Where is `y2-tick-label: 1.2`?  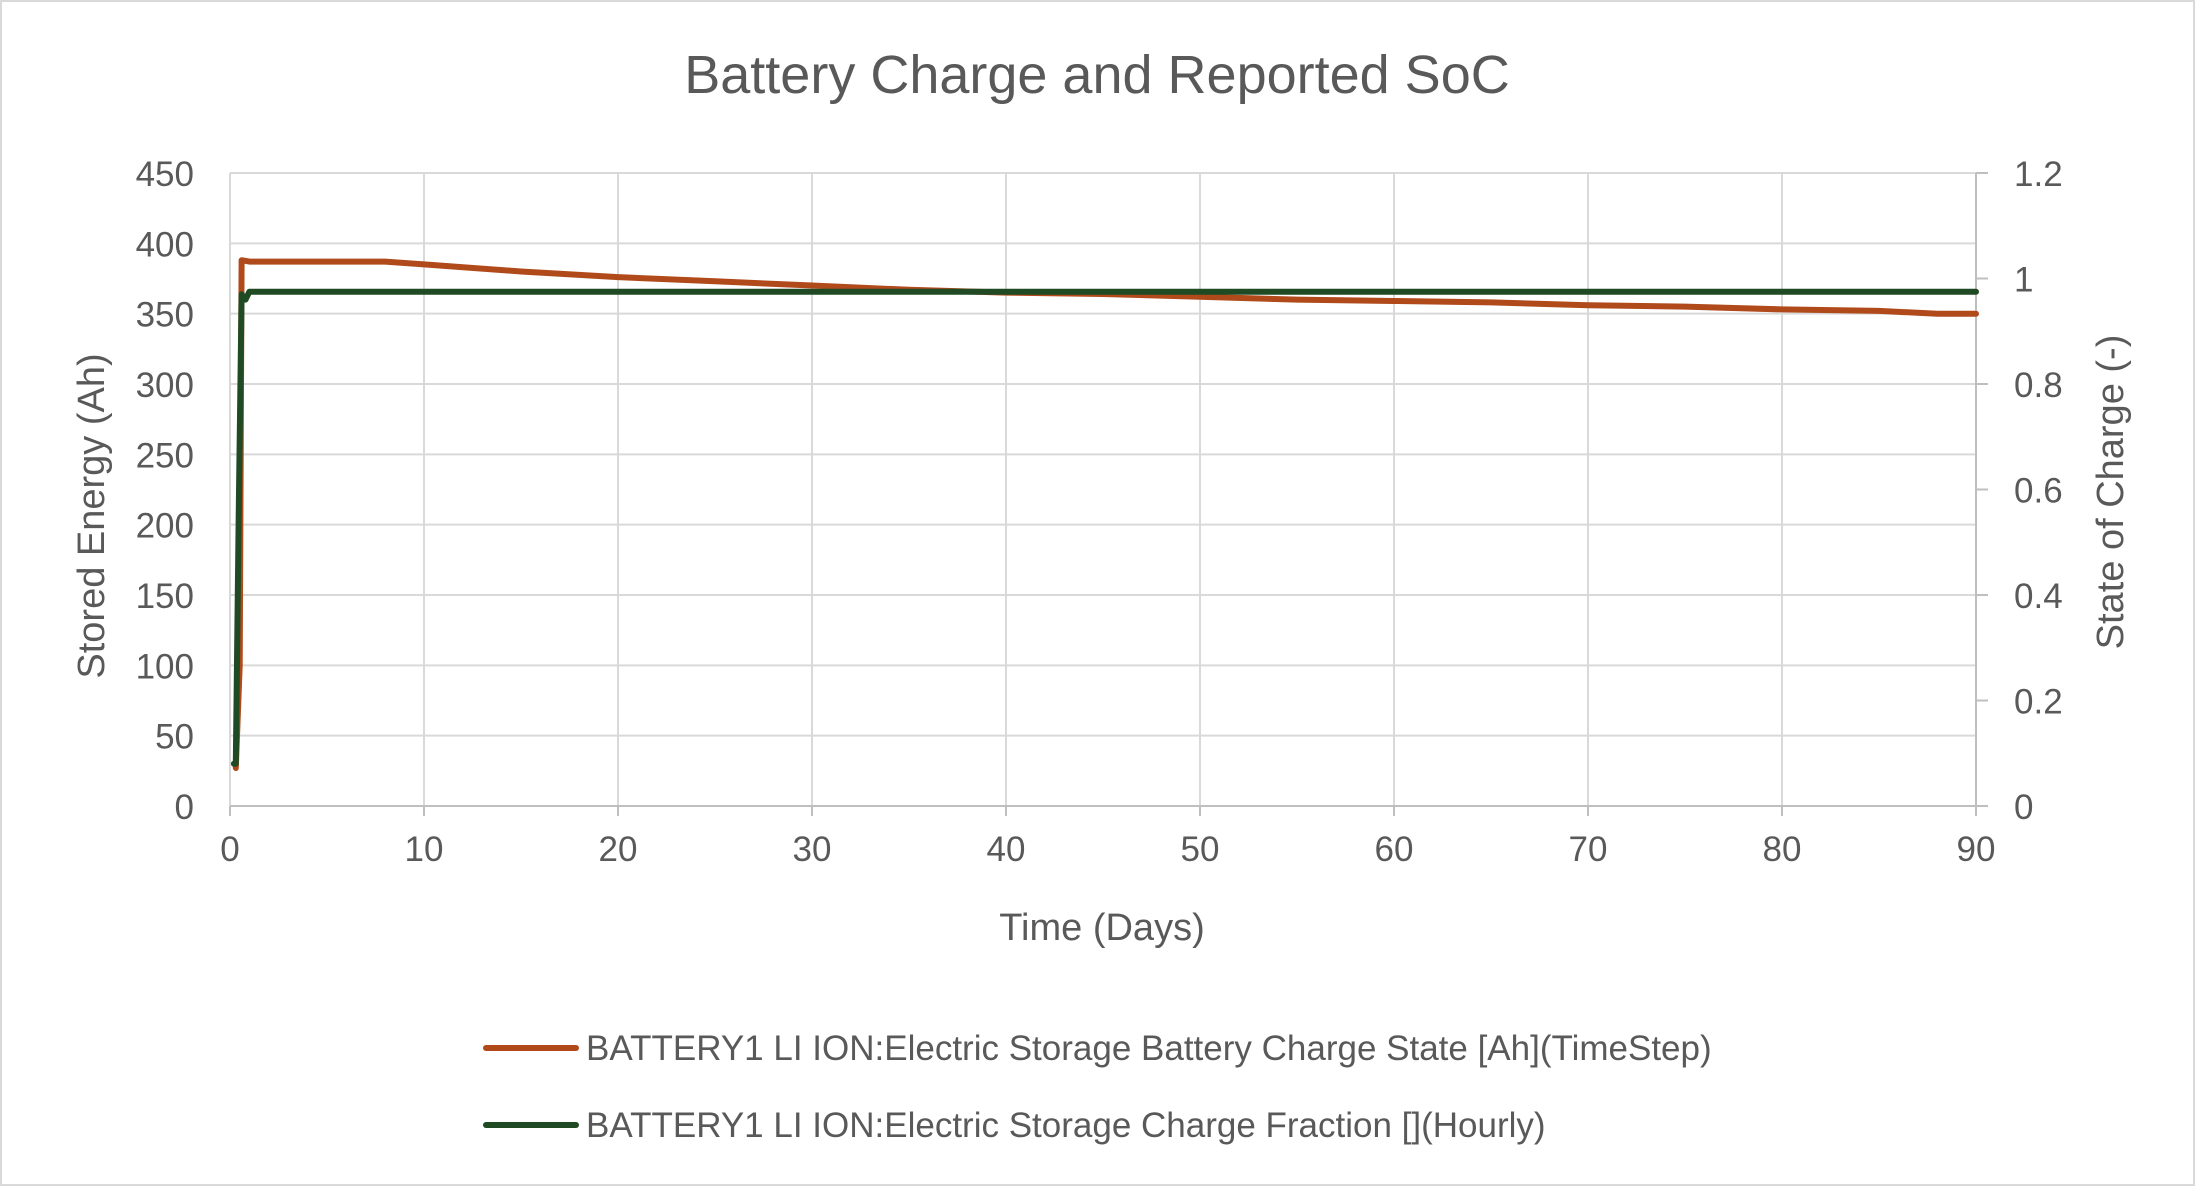
y2-tick-label: 1.2 is located at coordinates (2038, 174).